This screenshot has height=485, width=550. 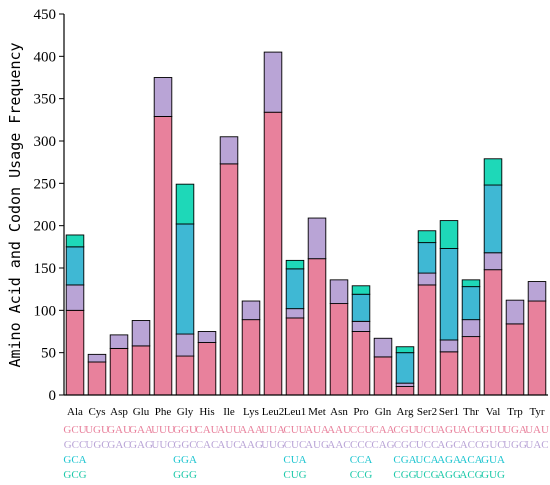 I want to click on codon-label: AUG, so click(x=317, y=445).